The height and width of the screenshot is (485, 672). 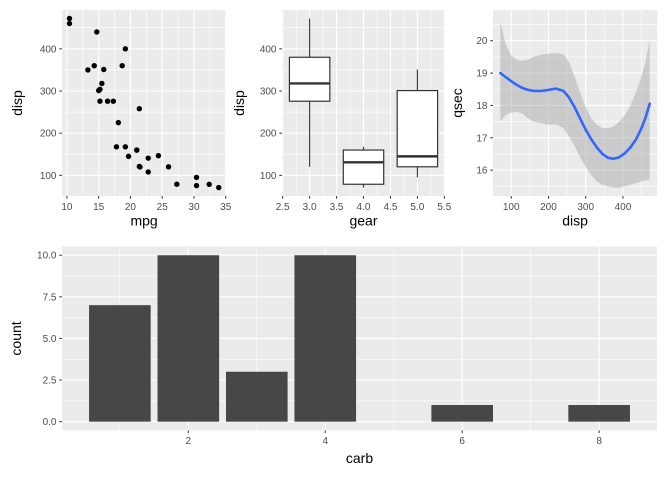 What do you see at coordinates (226, 207) in the screenshot?
I see `x-tick-label: 35` at bounding box center [226, 207].